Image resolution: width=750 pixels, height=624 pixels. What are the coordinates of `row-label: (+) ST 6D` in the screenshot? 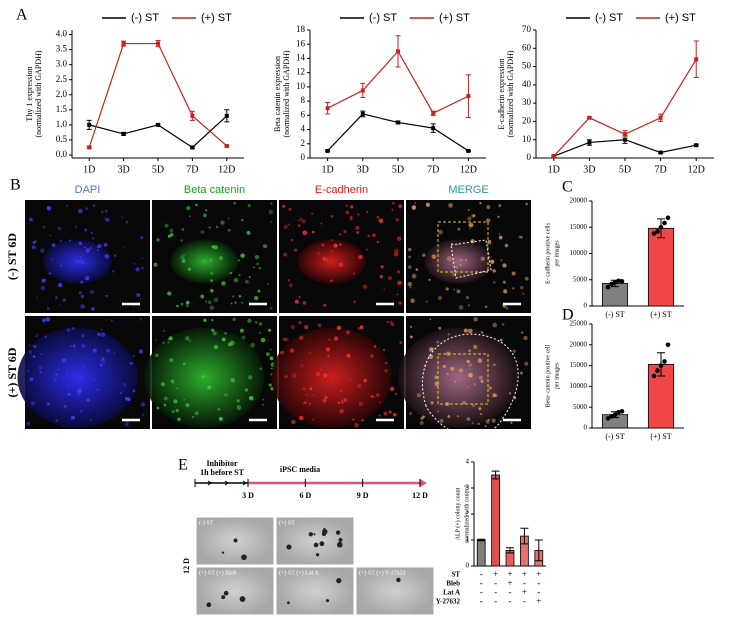 It's located at (12, 372).